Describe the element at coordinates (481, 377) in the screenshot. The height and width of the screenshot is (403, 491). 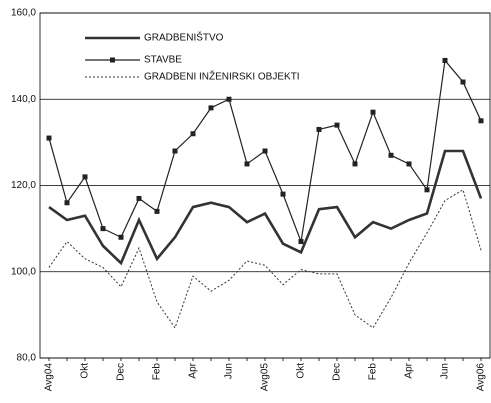
I see `x-tick-label: Avg06` at that location.